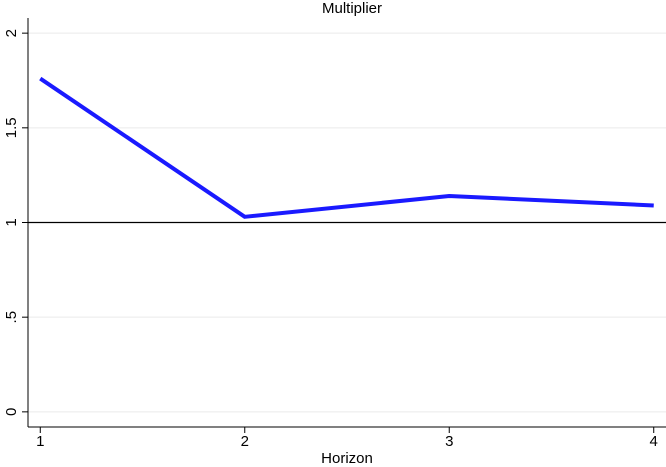 This screenshot has height=467, width=666. Describe the element at coordinates (11, 33) in the screenshot. I see `y-tick-label: 2` at that location.